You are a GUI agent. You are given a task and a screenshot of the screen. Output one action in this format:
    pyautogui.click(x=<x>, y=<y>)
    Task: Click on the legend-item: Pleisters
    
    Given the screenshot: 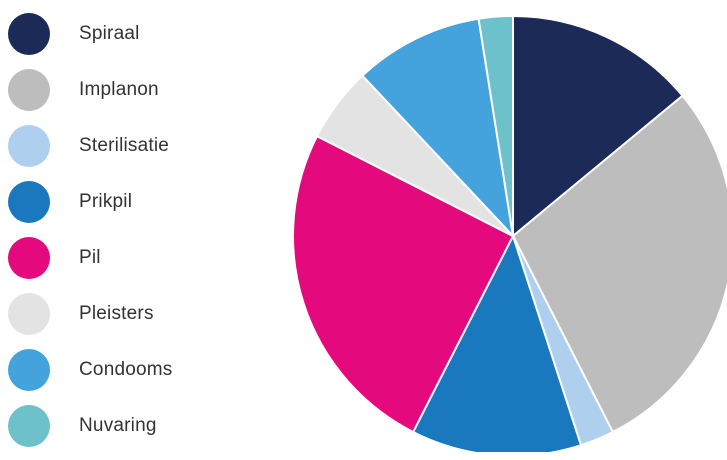 What is the action you would take?
    pyautogui.click(x=128, y=314)
    